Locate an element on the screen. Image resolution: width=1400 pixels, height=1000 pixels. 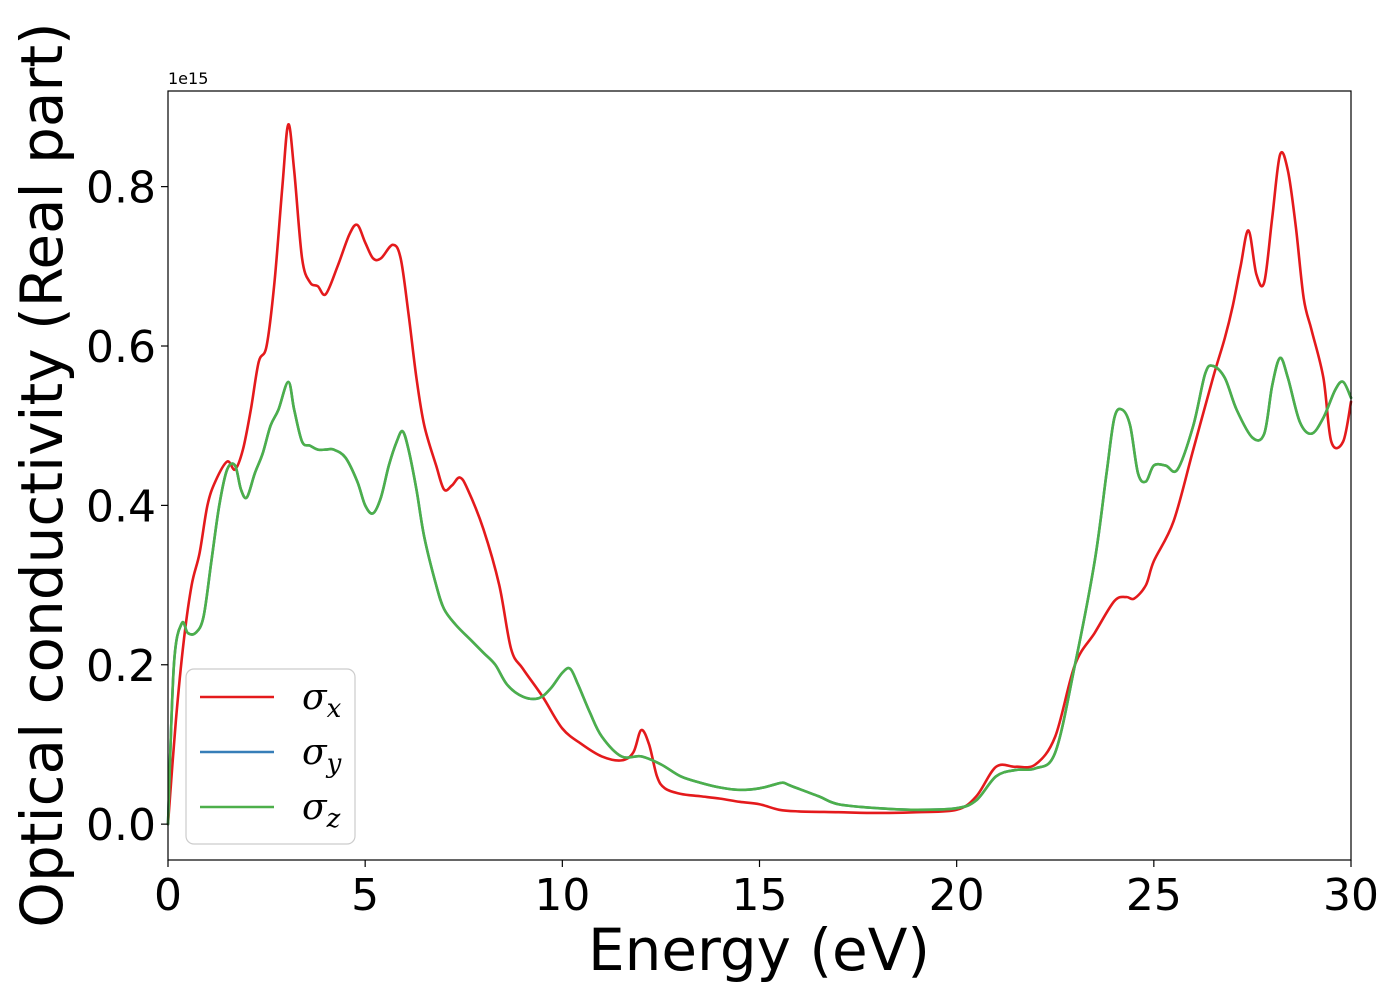
legend-frame is located at coordinates (270, 756).